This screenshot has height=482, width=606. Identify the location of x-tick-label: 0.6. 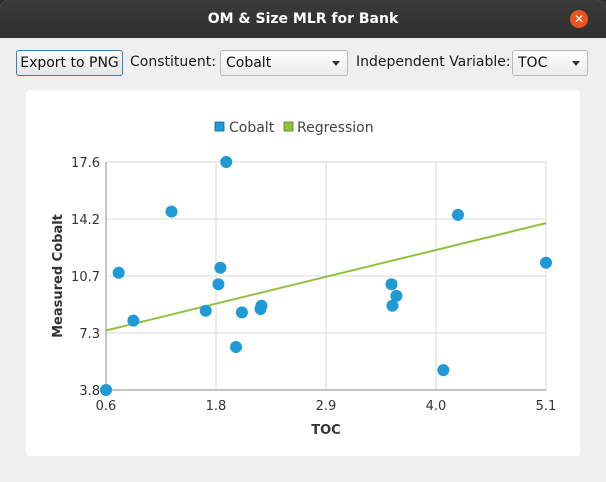
(106, 406).